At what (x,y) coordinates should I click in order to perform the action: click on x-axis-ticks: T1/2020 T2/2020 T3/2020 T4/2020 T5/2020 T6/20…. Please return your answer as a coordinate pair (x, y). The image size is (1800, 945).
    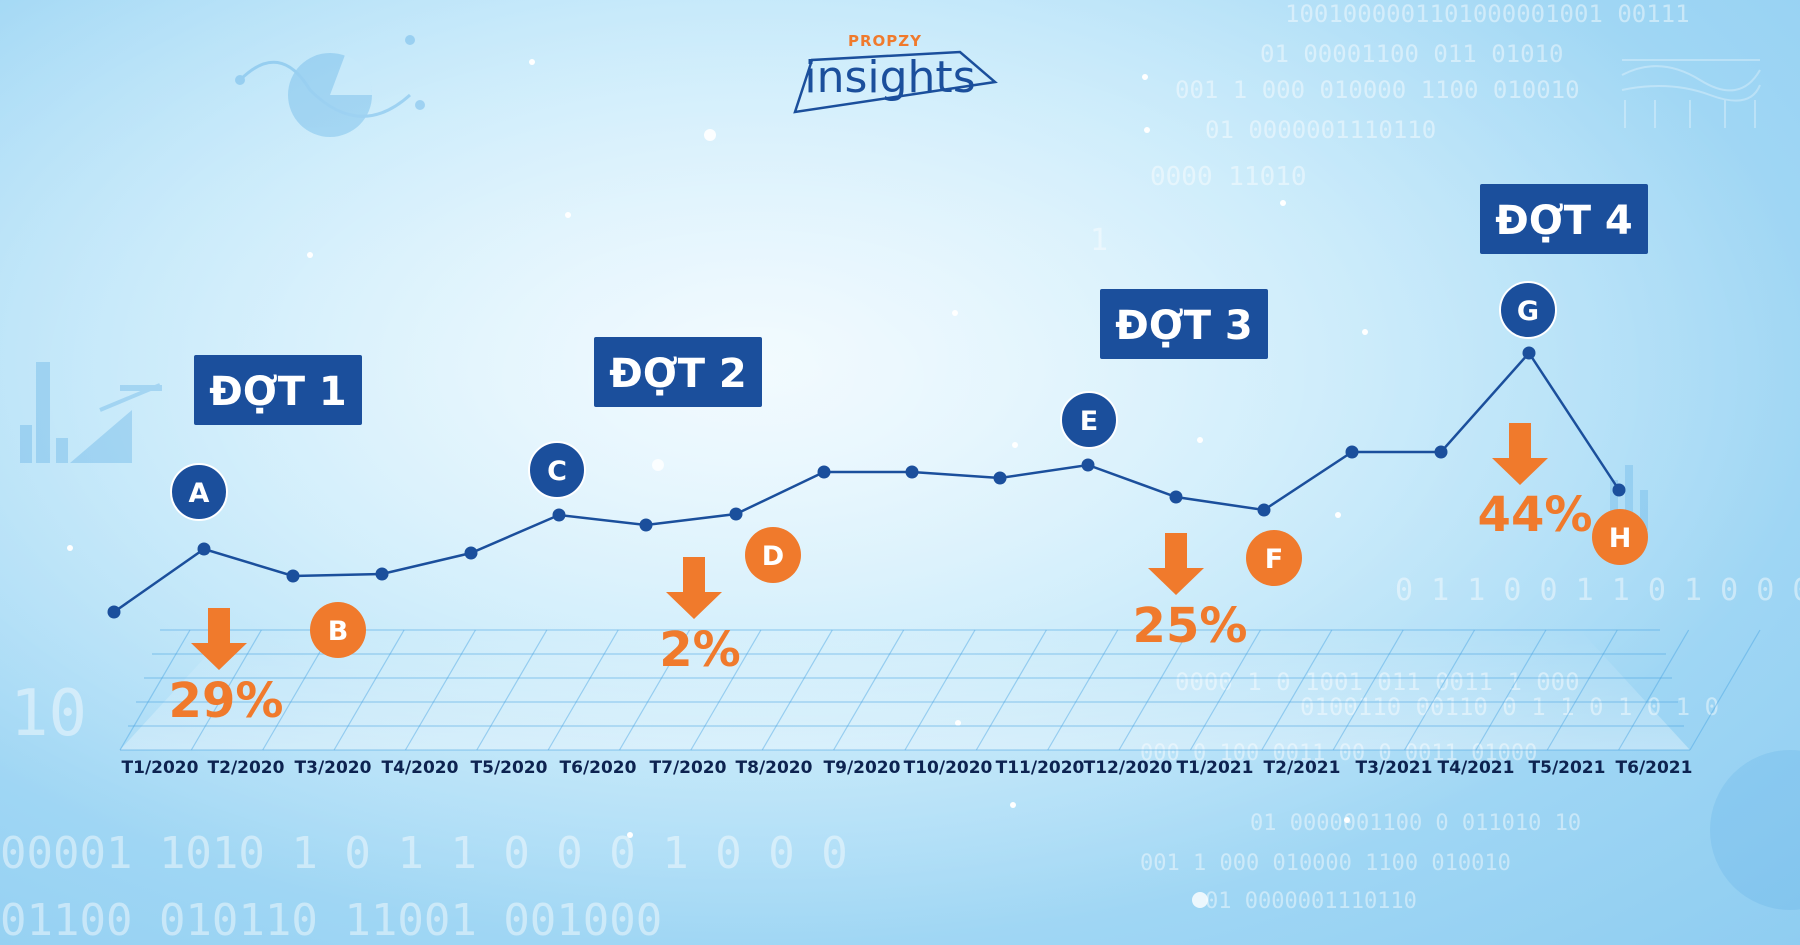
    Looking at the image, I should click on (907, 768).